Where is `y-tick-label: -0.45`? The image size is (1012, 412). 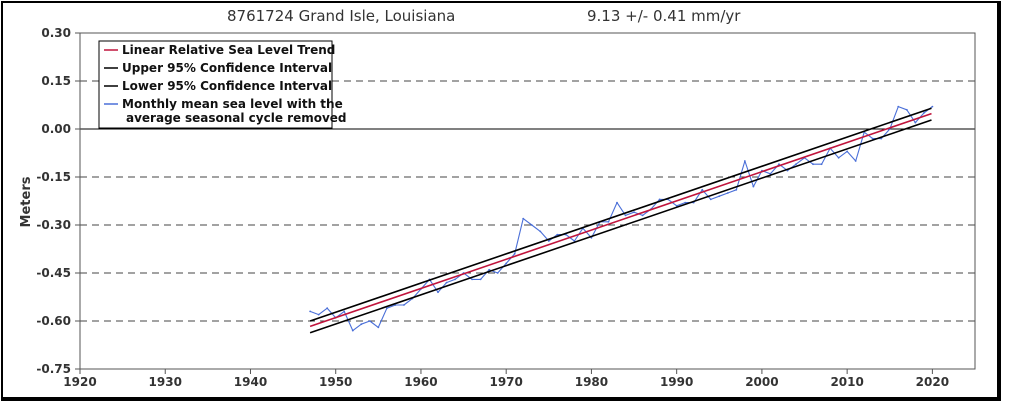
y-tick-label: -0.45 is located at coordinates (53, 273).